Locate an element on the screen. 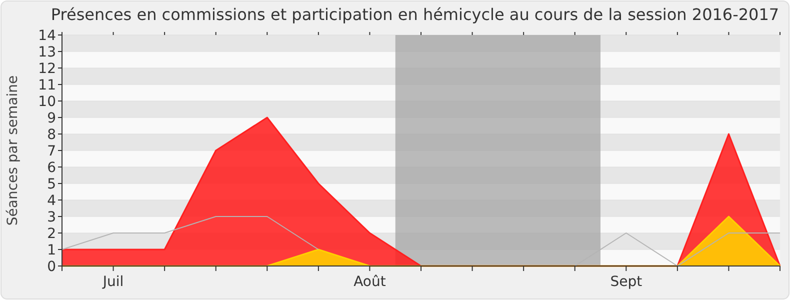 Image resolution: width=790 pixels, height=300 pixels. x-tick-label: Août is located at coordinates (370, 282).